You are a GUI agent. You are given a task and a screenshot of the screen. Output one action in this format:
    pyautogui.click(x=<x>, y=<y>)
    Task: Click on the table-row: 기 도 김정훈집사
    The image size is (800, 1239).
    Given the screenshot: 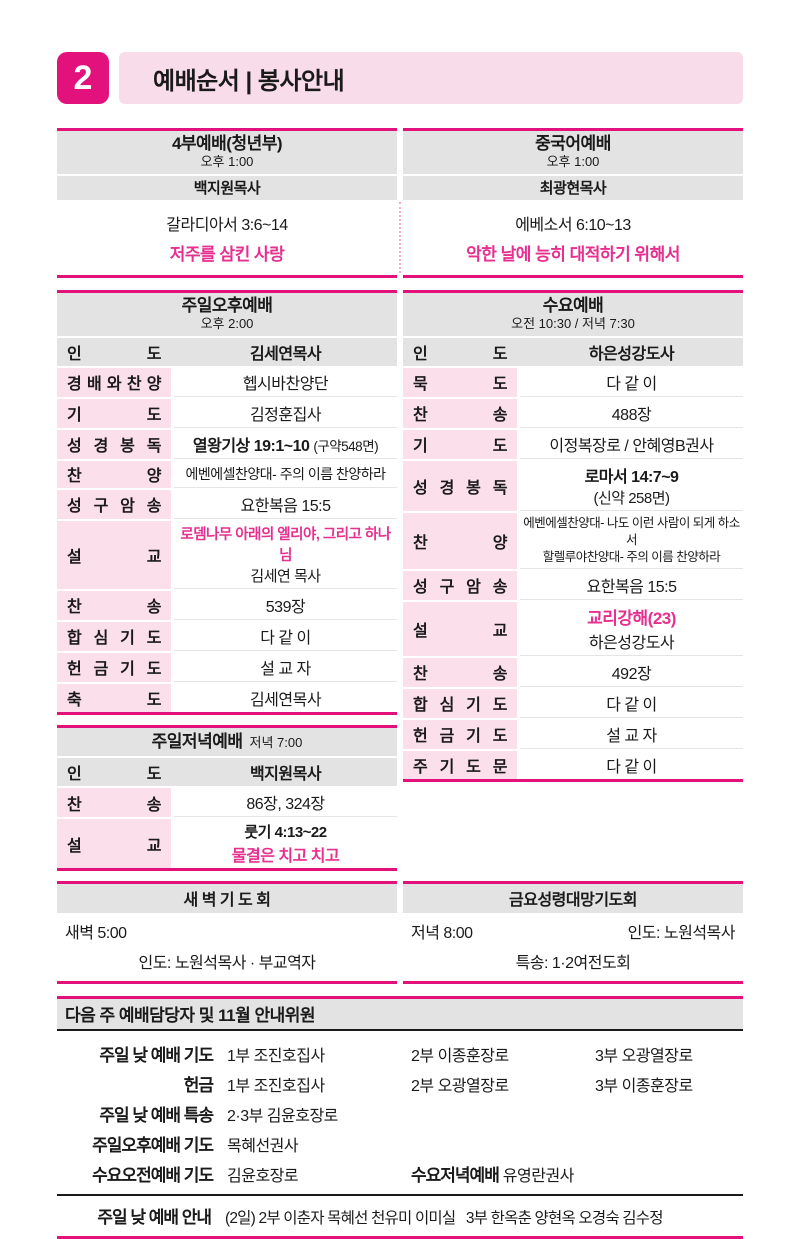 What is the action you would take?
    pyautogui.click(x=227, y=413)
    